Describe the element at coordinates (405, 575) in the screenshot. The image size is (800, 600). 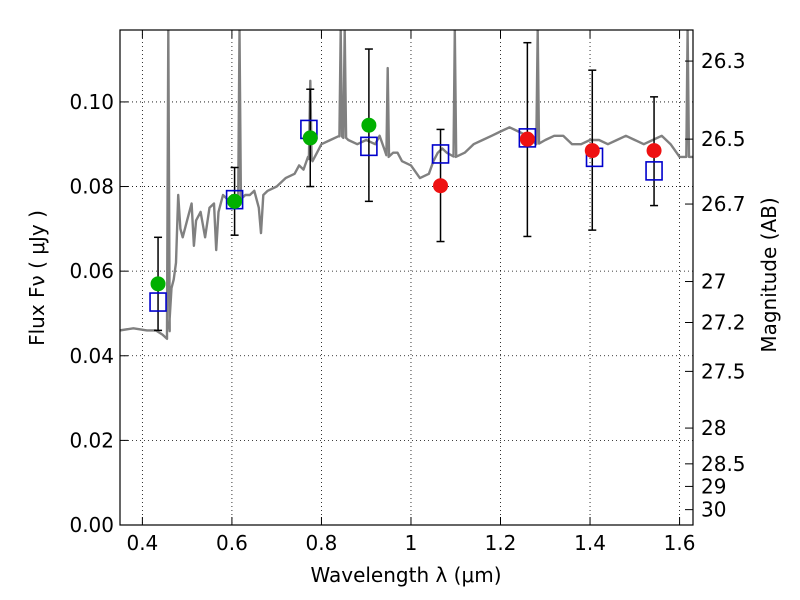
I see `x-axis-title: Wavelength λ (μm)` at that location.